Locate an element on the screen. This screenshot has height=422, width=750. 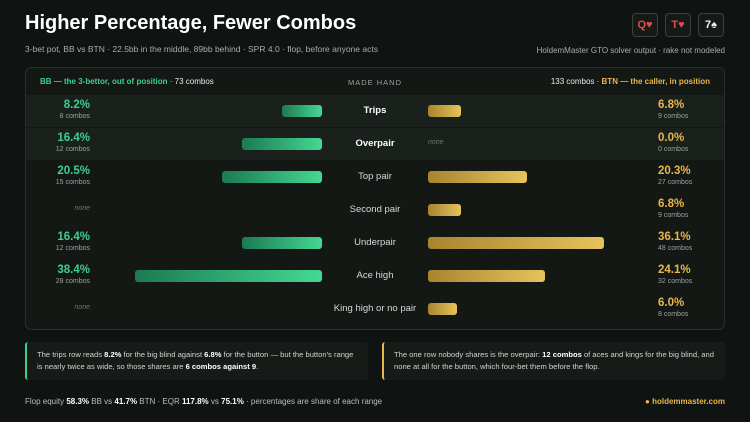
category-label: Underpair is located at coordinates (375, 242).